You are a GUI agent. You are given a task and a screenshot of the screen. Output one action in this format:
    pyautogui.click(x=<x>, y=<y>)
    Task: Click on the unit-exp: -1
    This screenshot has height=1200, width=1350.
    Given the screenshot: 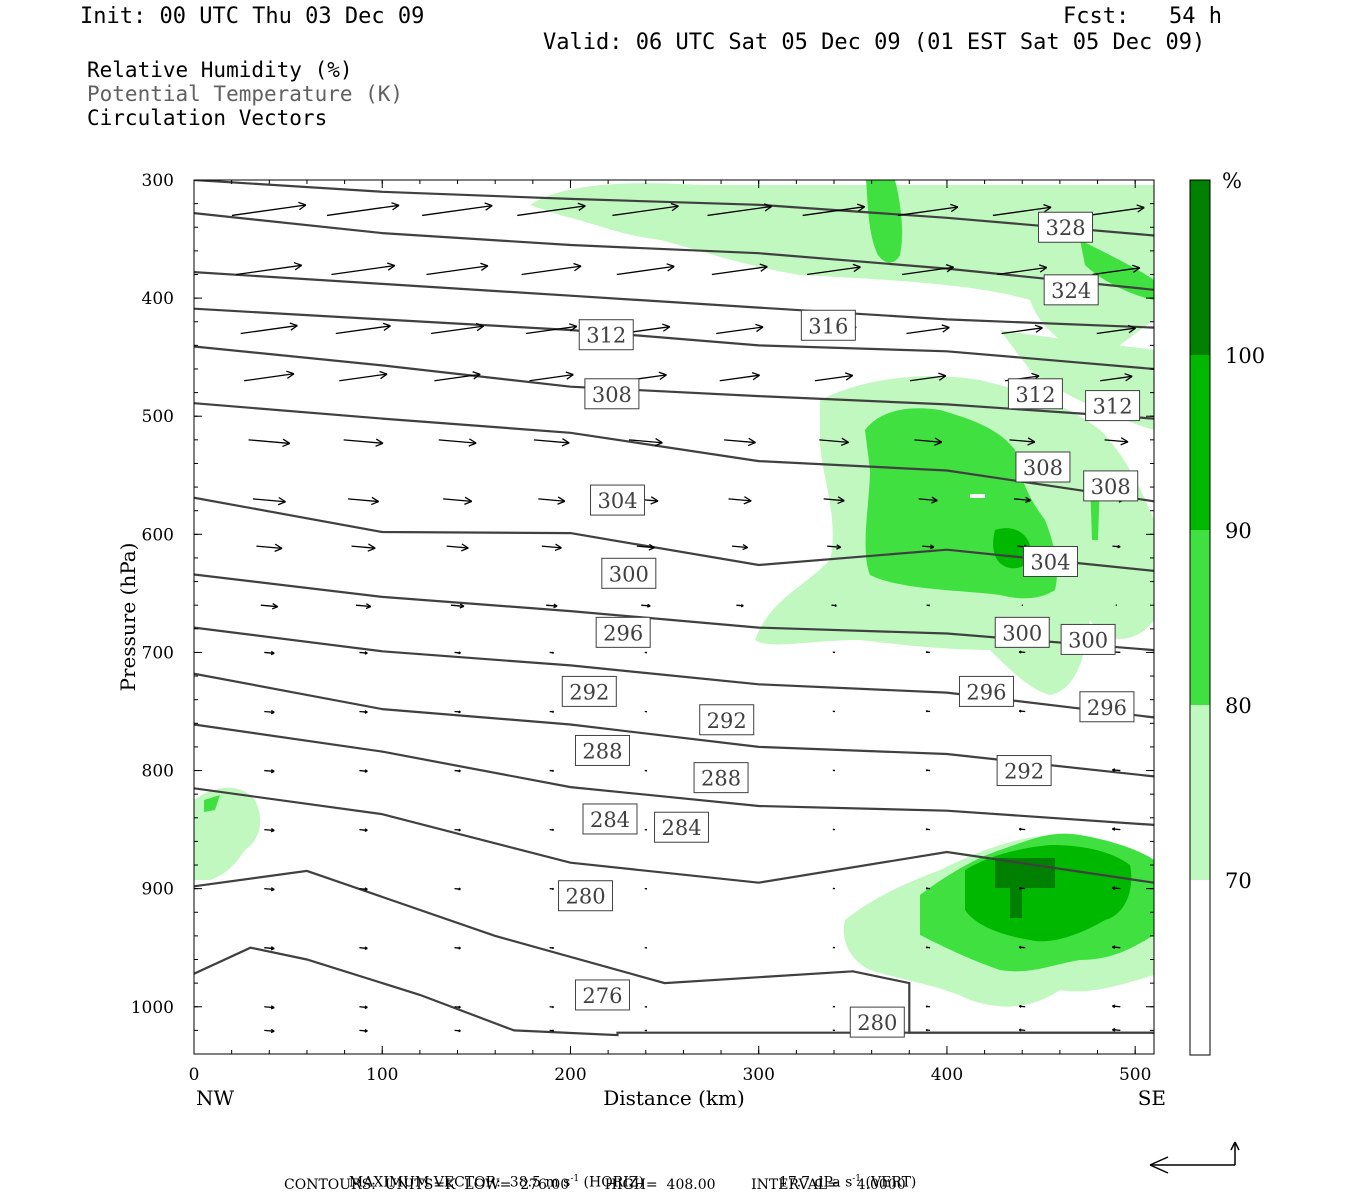 What is the action you would take?
    pyautogui.click(x=575, y=1179)
    